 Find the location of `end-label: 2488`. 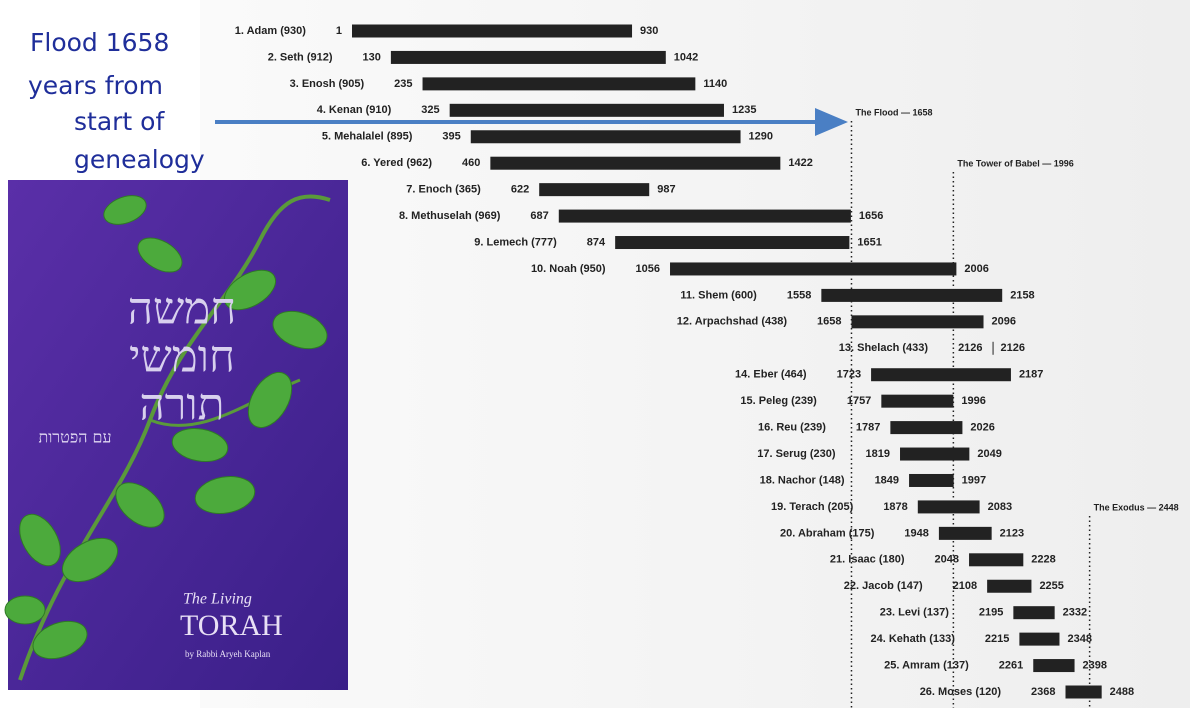

end-label: 2488 is located at coordinates (1122, 692).